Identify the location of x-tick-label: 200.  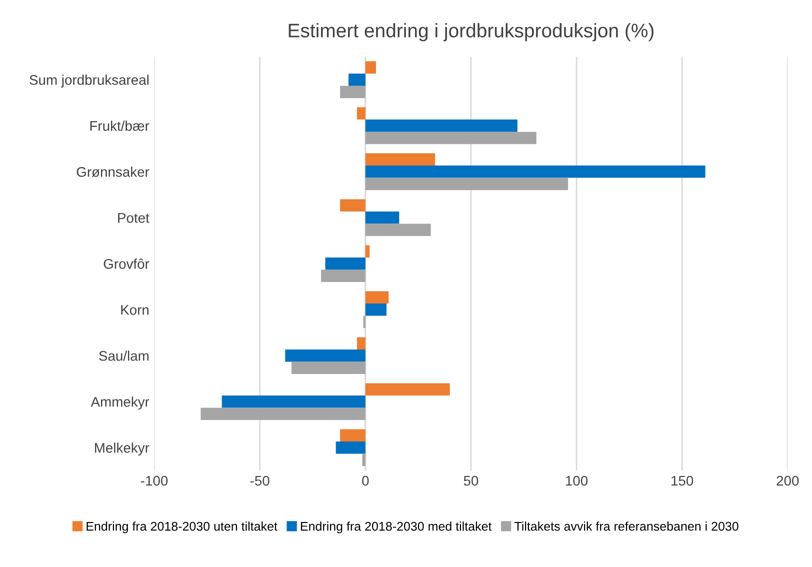
(787, 481).